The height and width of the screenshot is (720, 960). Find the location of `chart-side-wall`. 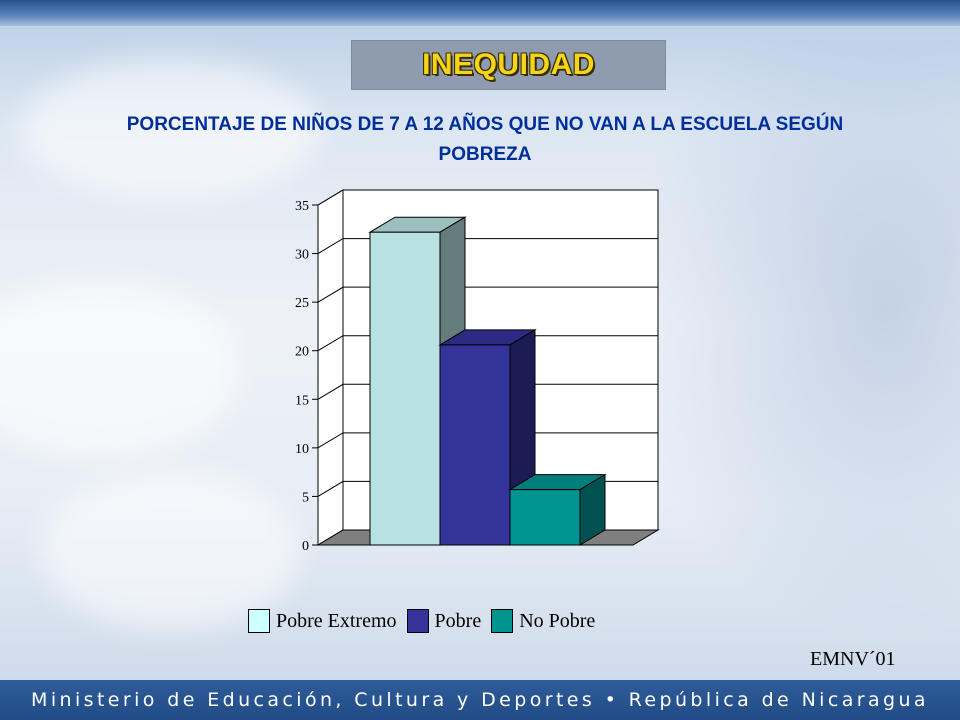

chart-side-wall is located at coordinates (330, 367).